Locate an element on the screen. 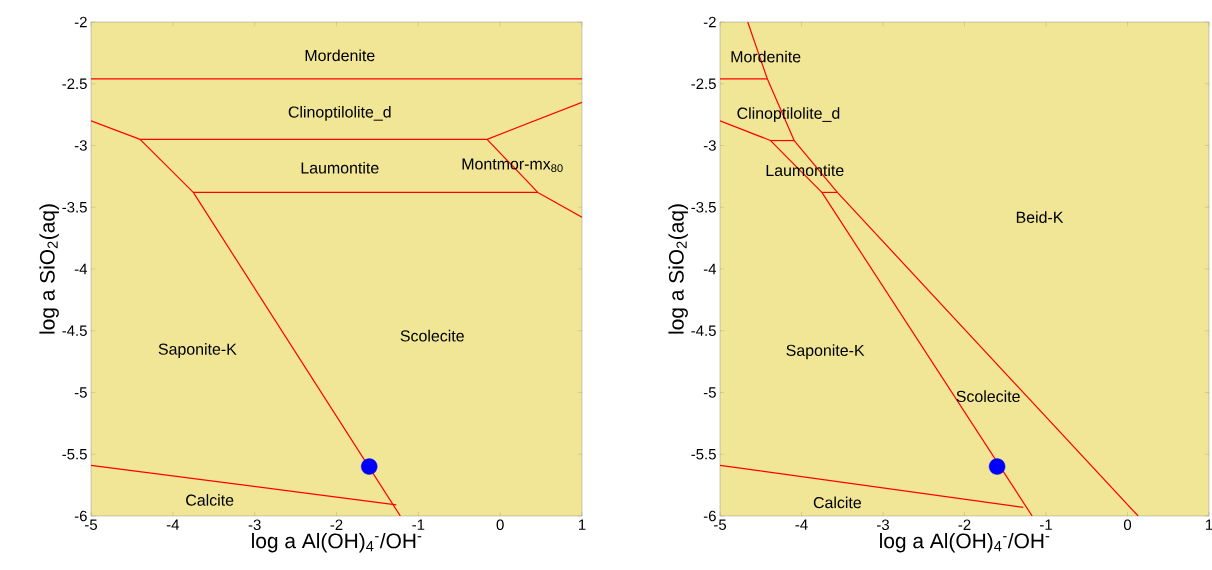 Image resolution: width=1212 pixels, height=570 pixels. annotation: Beid-K is located at coordinates (1040, 217).